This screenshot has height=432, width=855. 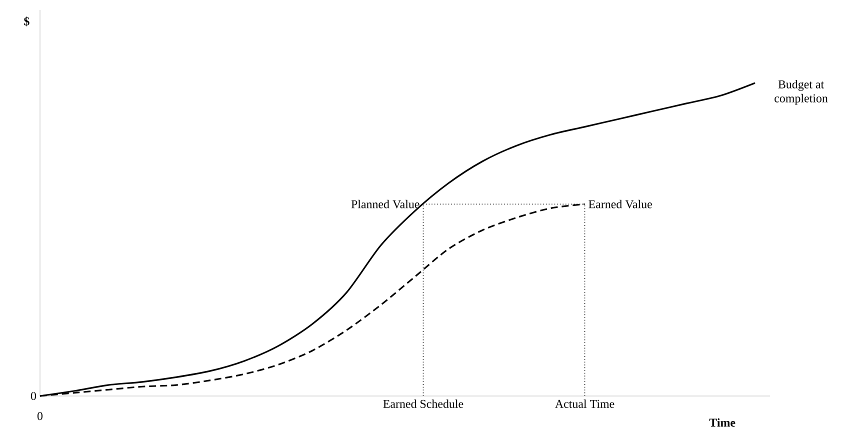 I want to click on text: Budget at completion, so click(x=801, y=92).